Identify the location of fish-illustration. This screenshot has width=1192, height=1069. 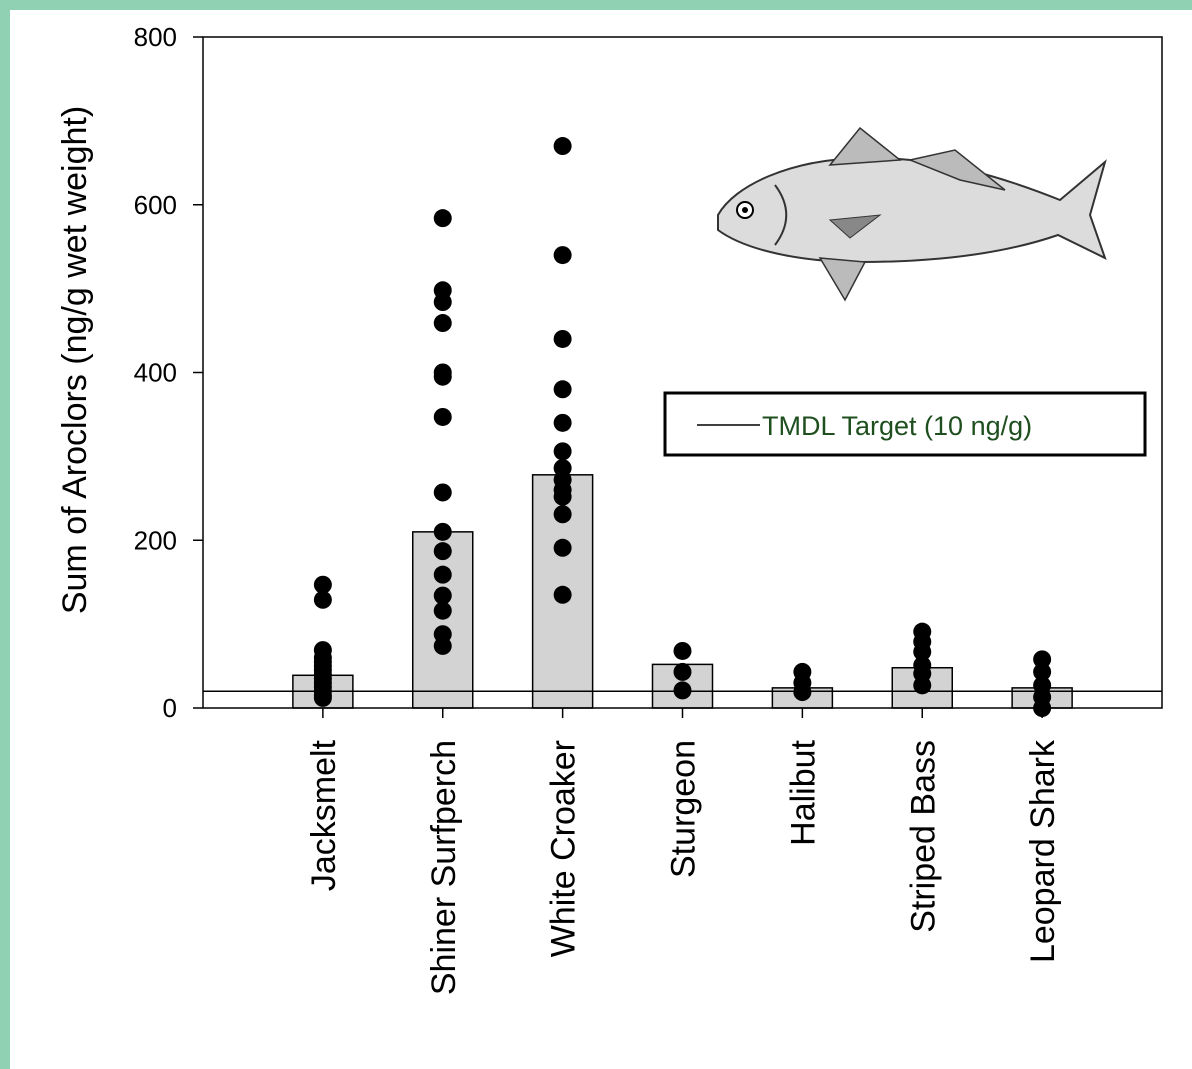
(912, 214).